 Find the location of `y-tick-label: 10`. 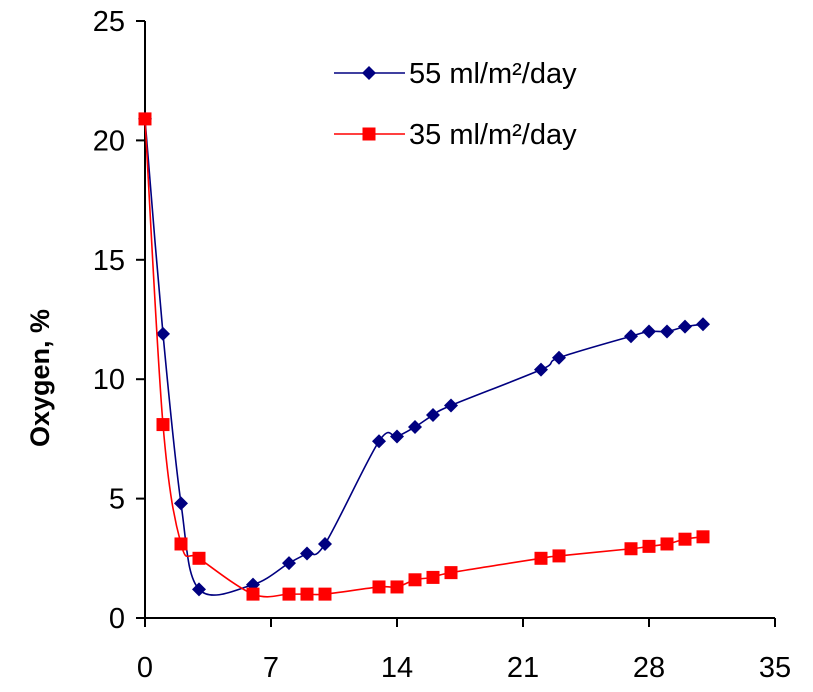

y-tick-label: 10 is located at coordinates (109, 380).